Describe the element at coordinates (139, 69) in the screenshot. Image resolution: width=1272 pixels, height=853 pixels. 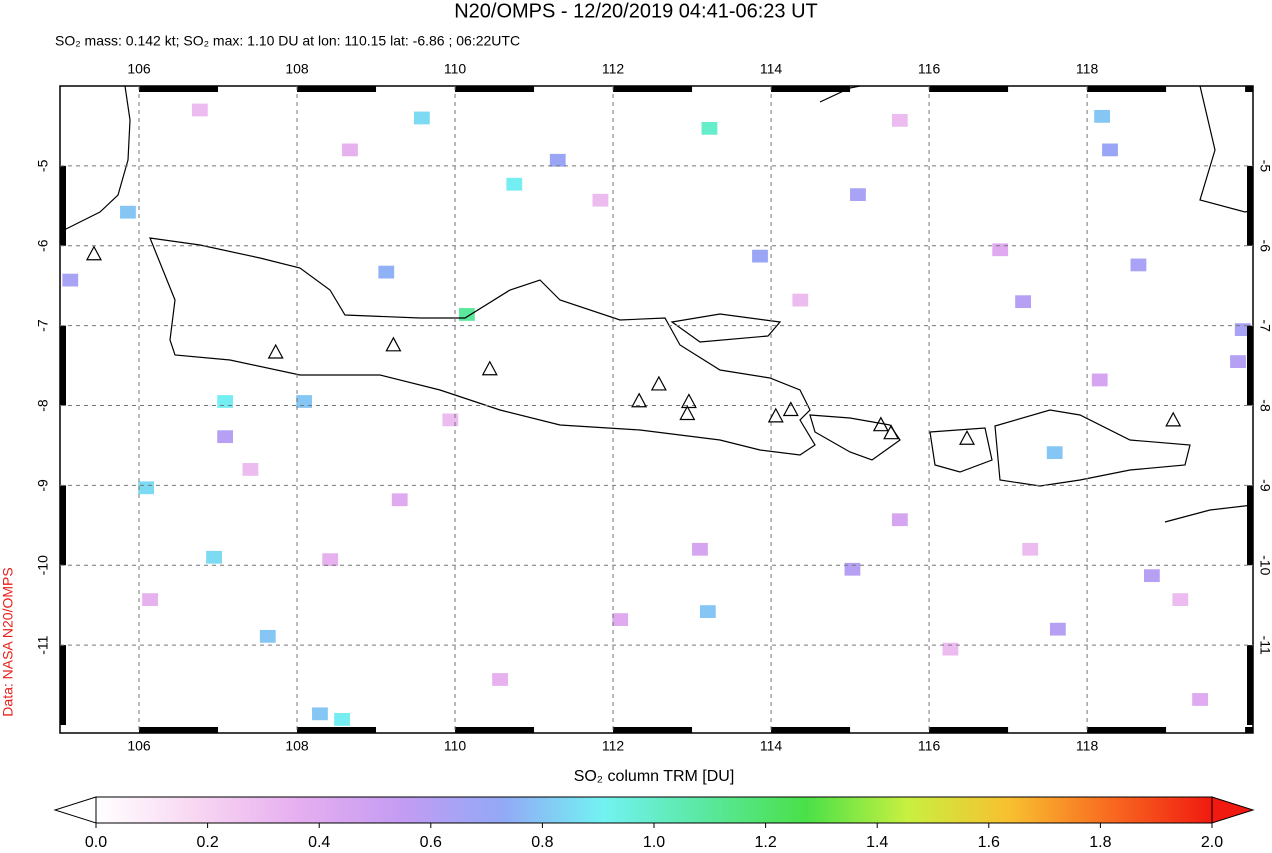
I see `x-tick-label-top: 106` at that location.